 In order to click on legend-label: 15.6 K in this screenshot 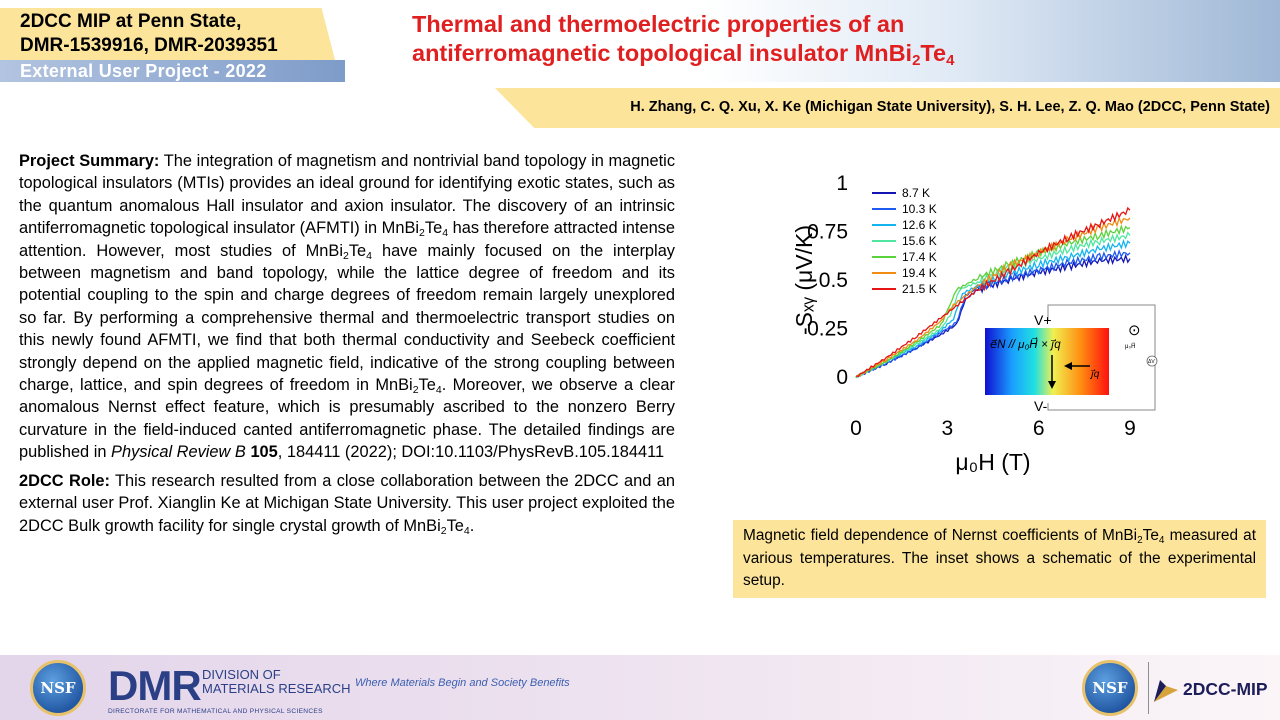, I will do `click(919, 241)`.